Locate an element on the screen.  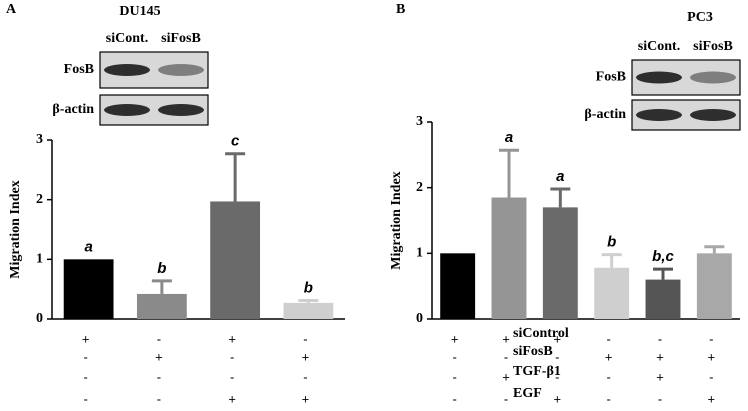
significance-label: c is located at coordinates (235, 141).